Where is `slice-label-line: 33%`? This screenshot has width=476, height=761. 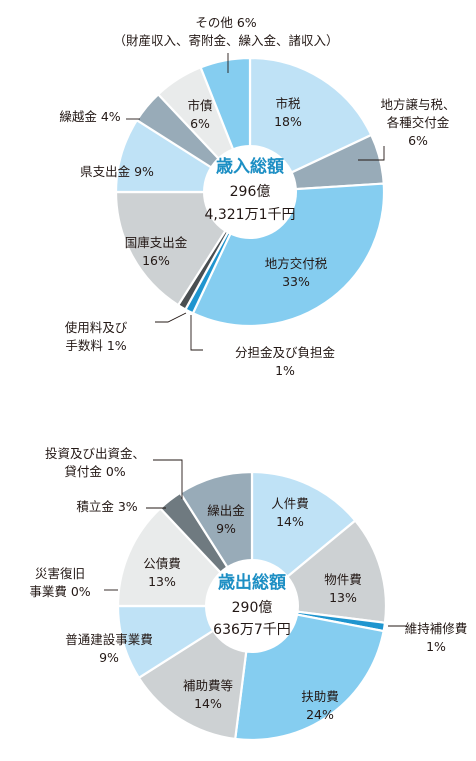
slice-label-line: 33% is located at coordinates (296, 281).